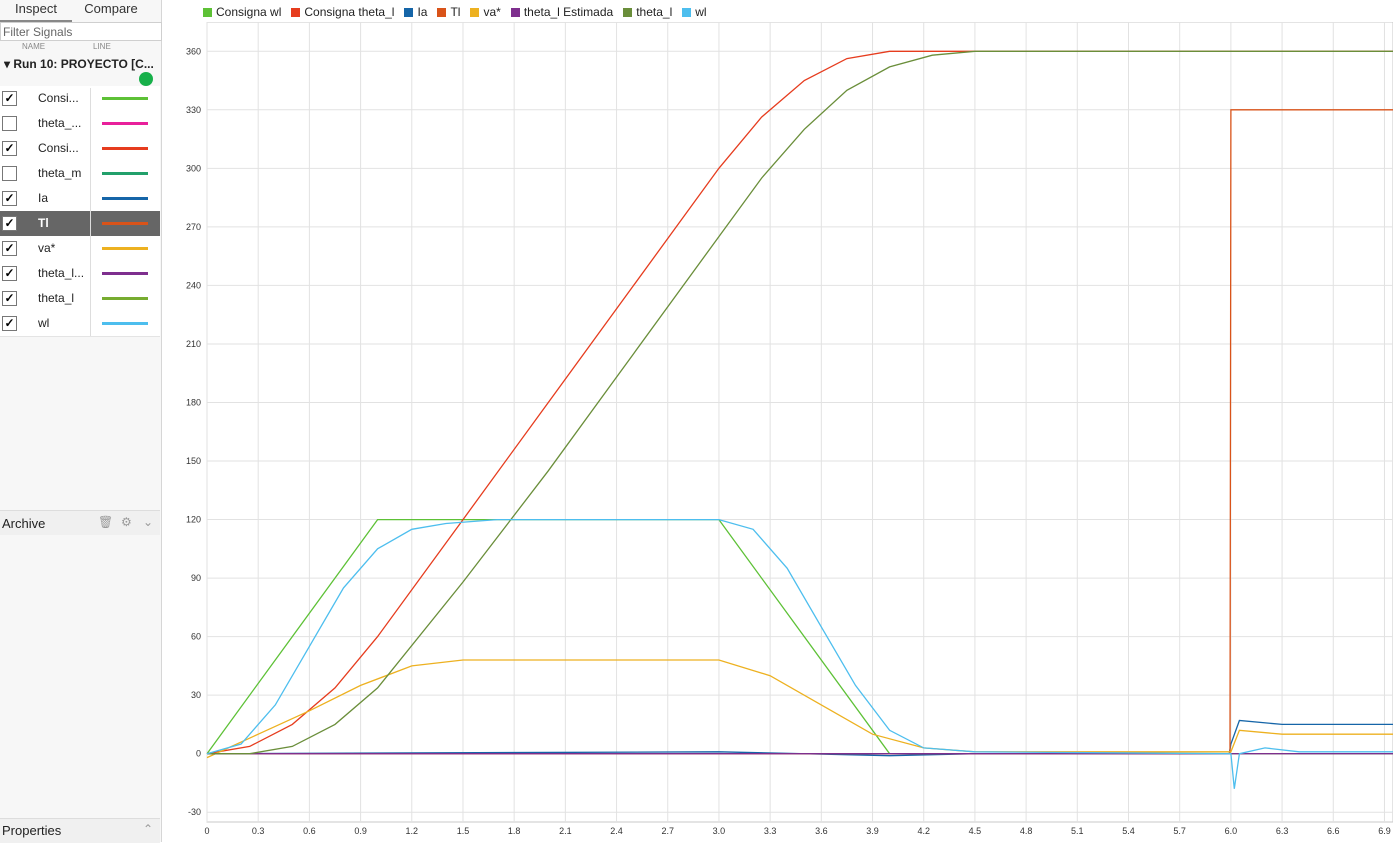 The width and height of the screenshot is (1393, 843). Describe the element at coordinates (80, 11) in the screenshot. I see `sidebar-tabs: Inspect Compare` at that location.